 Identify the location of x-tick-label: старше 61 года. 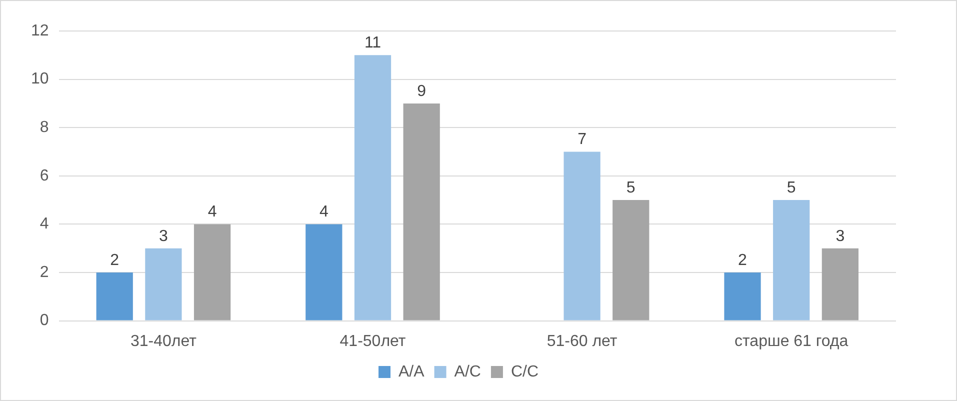
(791, 341).